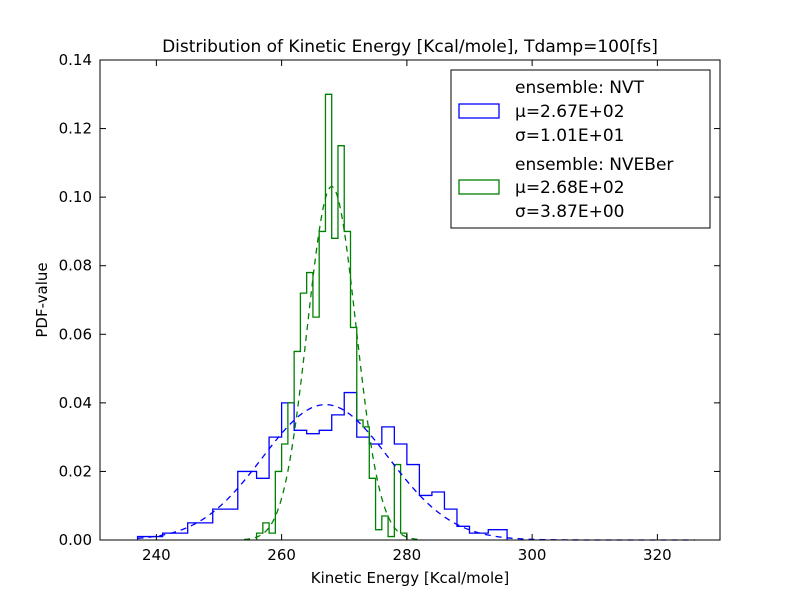 Image resolution: width=800 pixels, height=600 pixels. I want to click on y-tick-label: 0.12, so click(75, 129).